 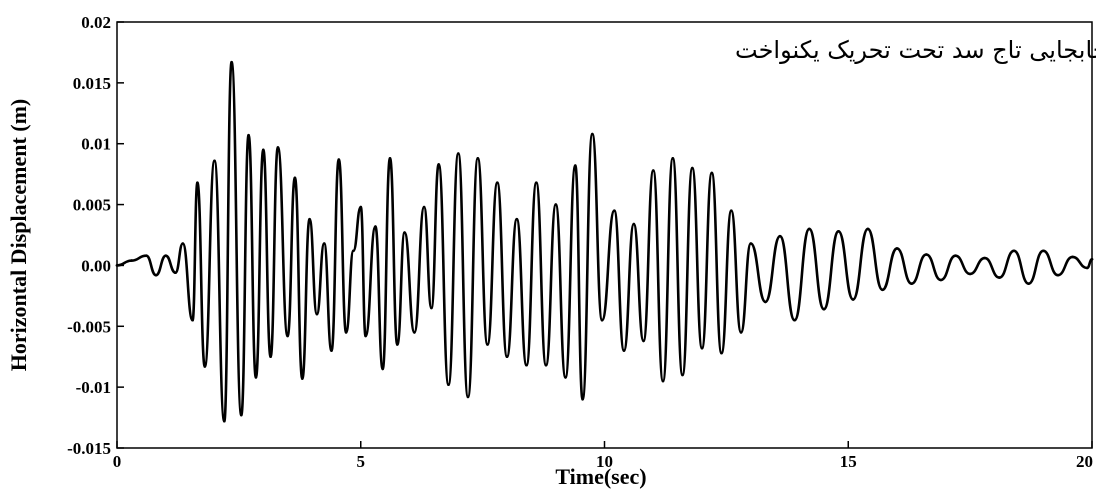 I want to click on chart-title: جابجایی تاج سد تحت تحریک یکنواخت, so click(x=915, y=50).